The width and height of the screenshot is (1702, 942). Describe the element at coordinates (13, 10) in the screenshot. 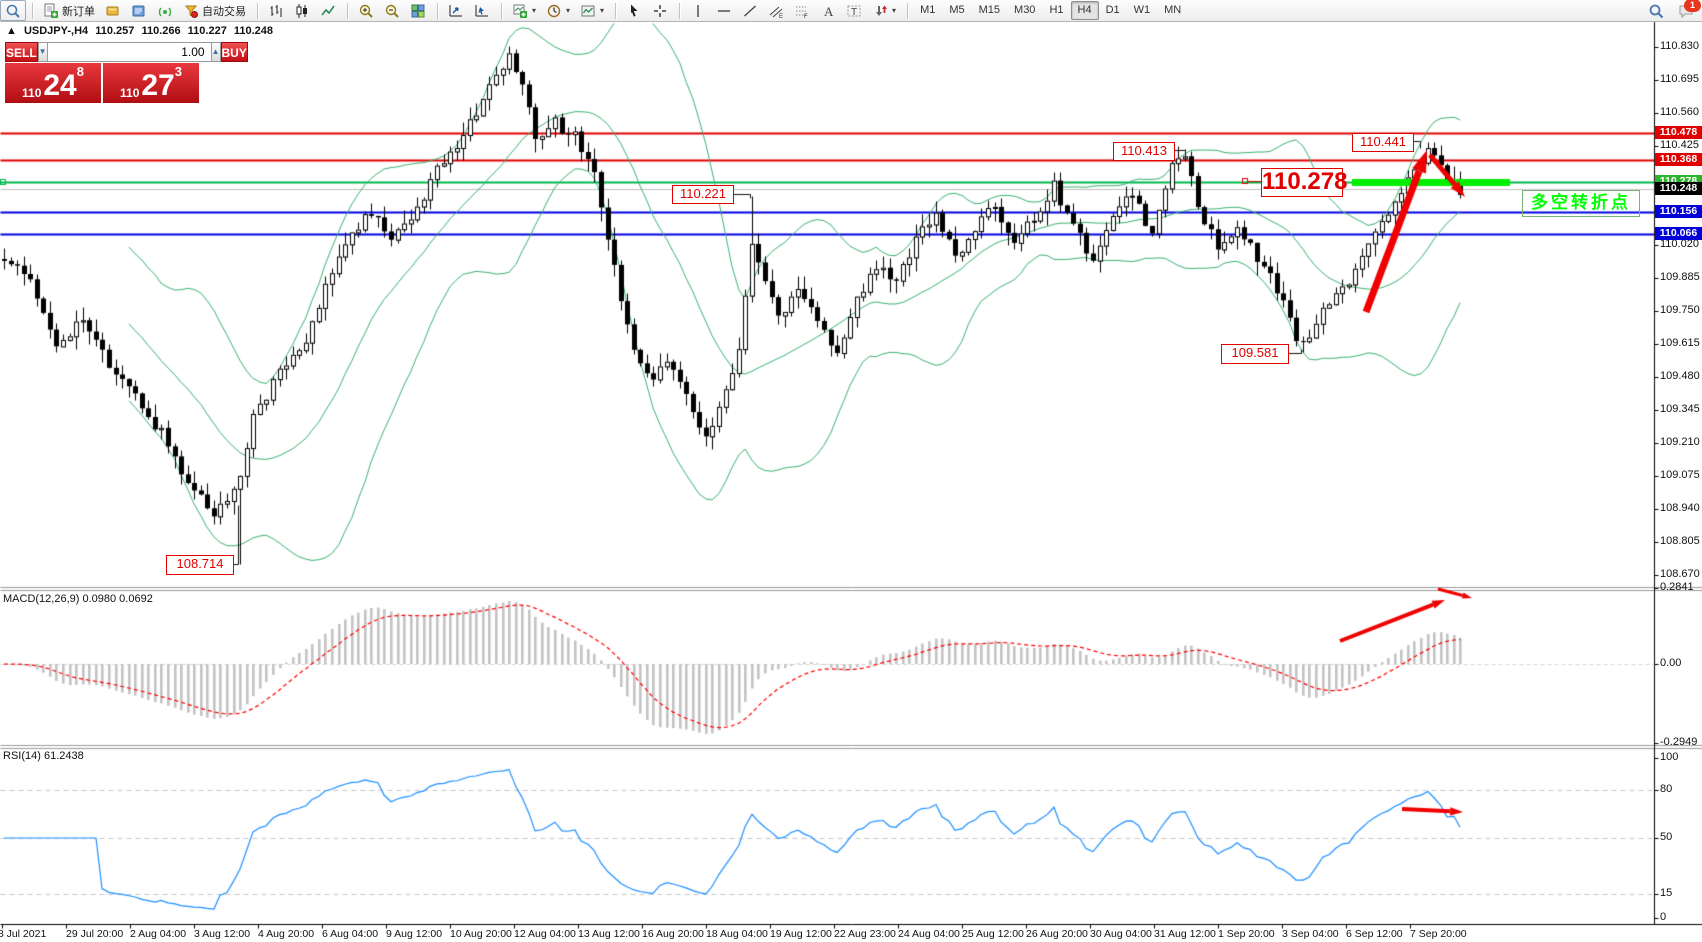

I see `market-search-button` at that location.